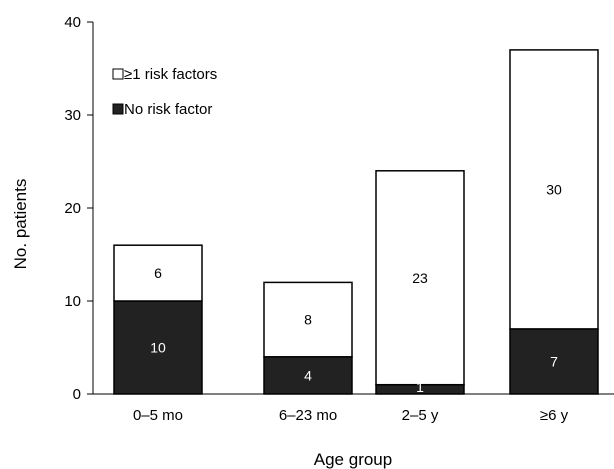 The width and height of the screenshot is (614, 469). Describe the element at coordinates (353, 459) in the screenshot. I see `x-axis-title: Age group` at that location.